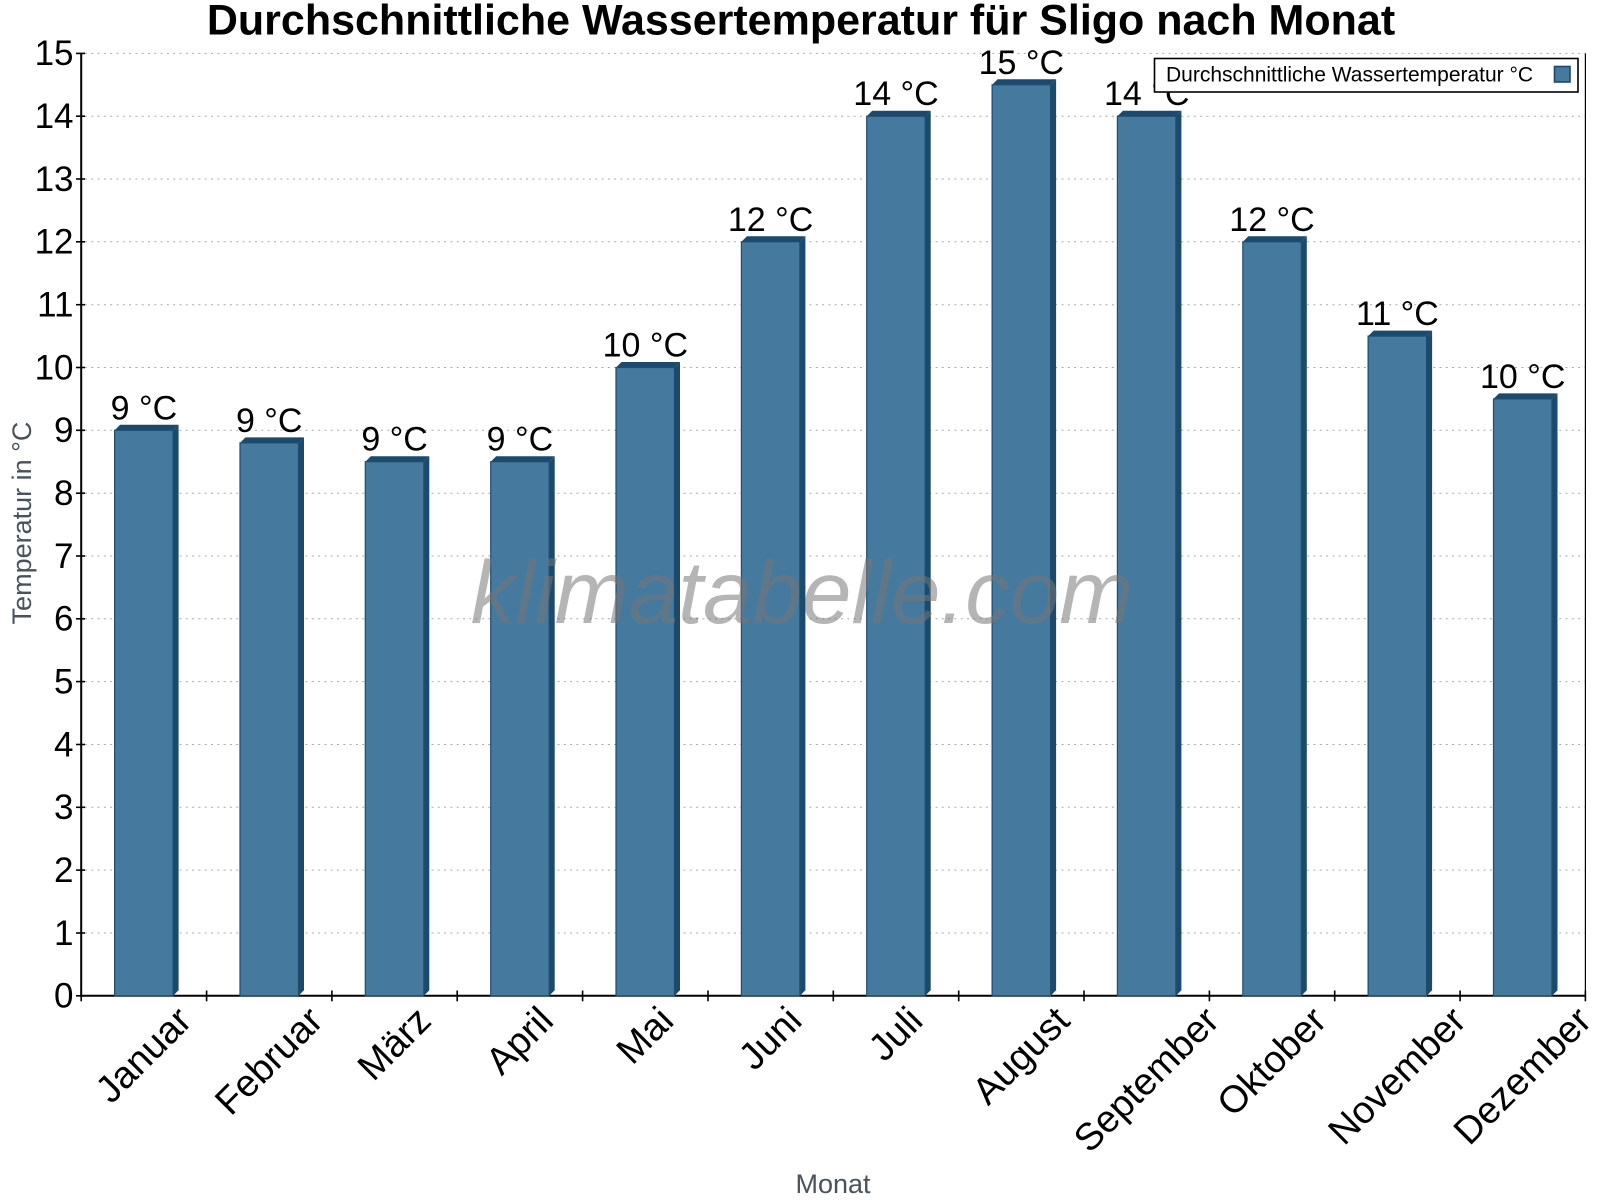 The width and height of the screenshot is (1600, 1200). Describe the element at coordinates (63, 619) in the screenshot. I see `svg-text: 6` at that location.